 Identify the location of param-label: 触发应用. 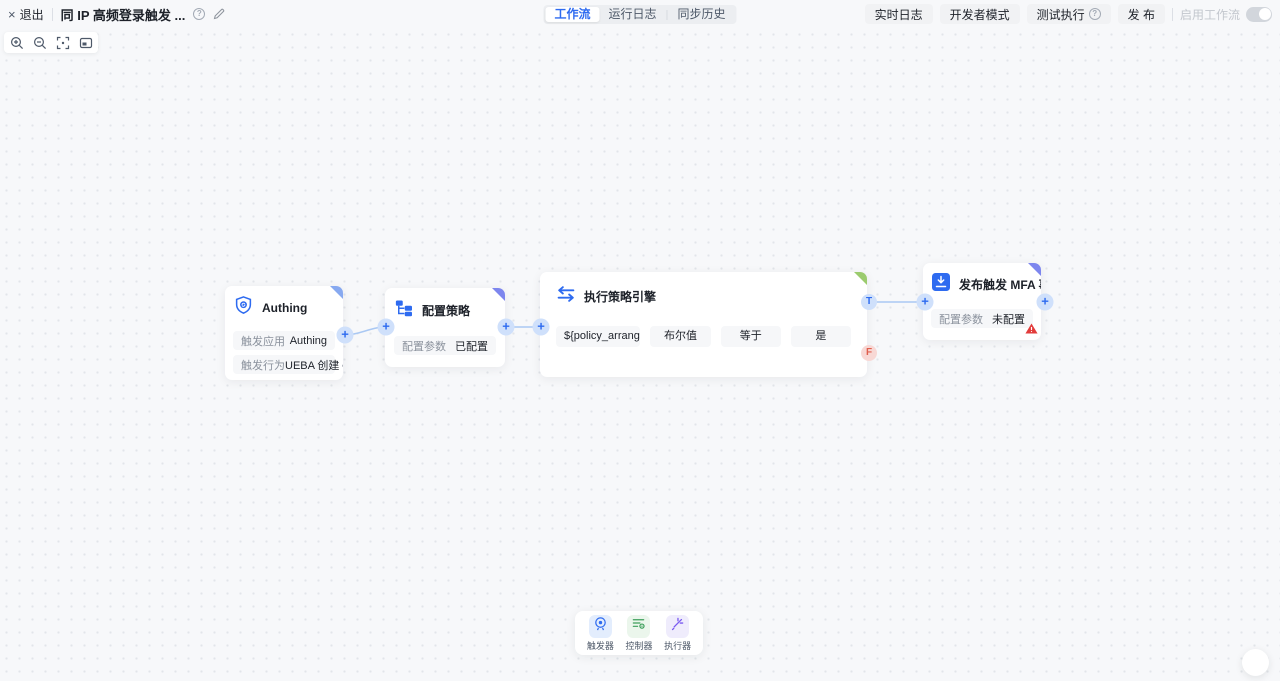
(263, 341).